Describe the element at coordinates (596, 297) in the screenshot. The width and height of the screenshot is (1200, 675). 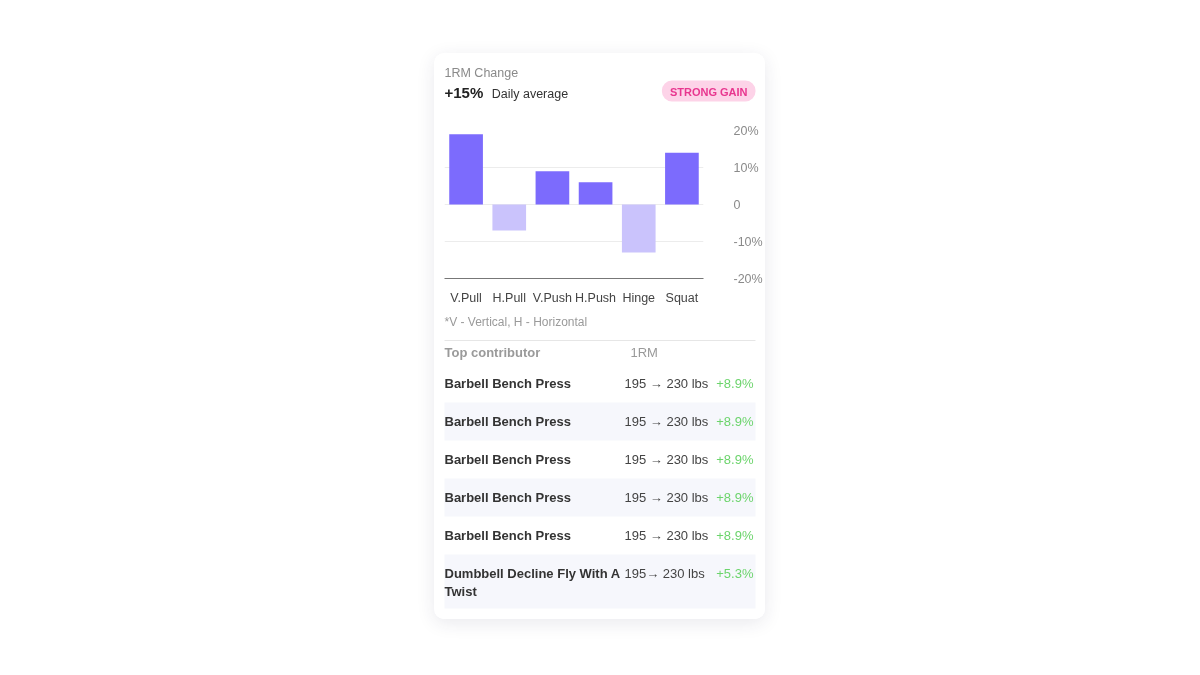
I see `x-tick-label: H.Push` at that location.